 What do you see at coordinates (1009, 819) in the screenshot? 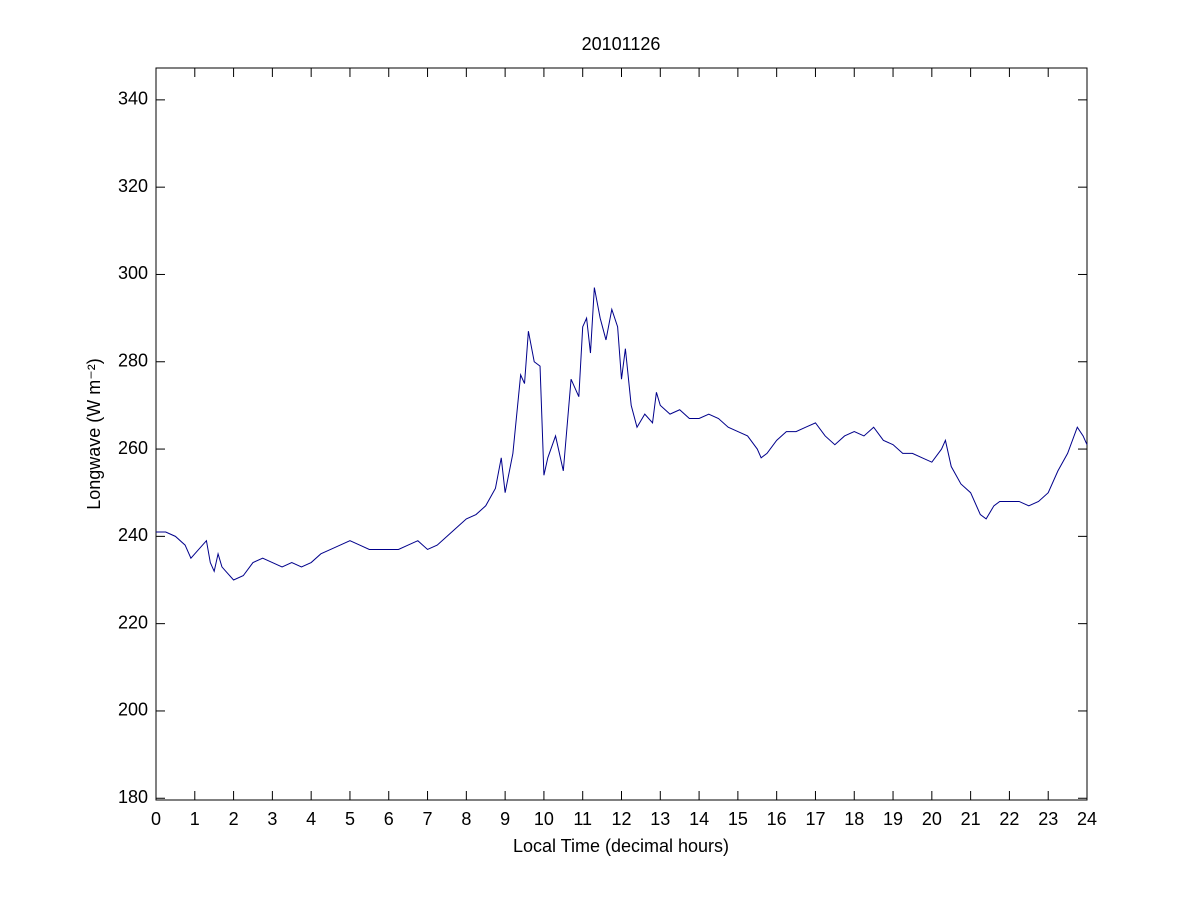
I see `x-tick-label: 22` at bounding box center [1009, 819].